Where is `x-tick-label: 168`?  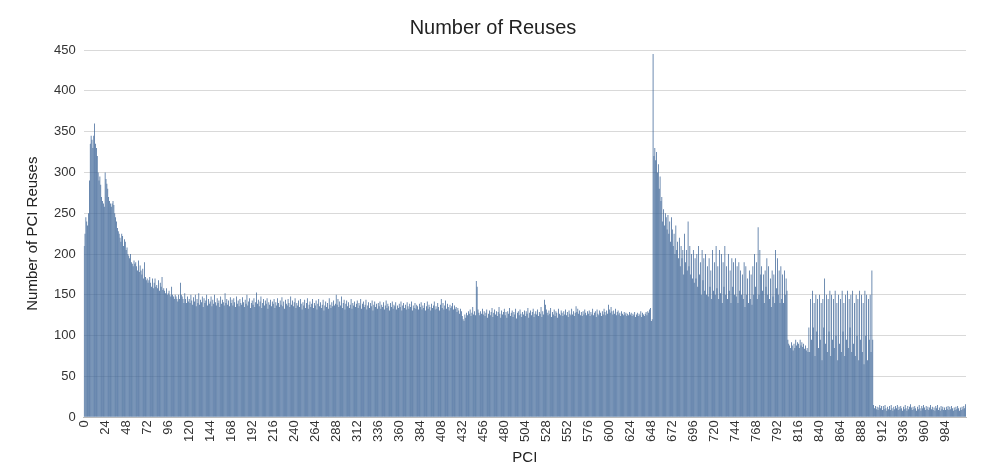 x-tick-label: 168 is located at coordinates (230, 431).